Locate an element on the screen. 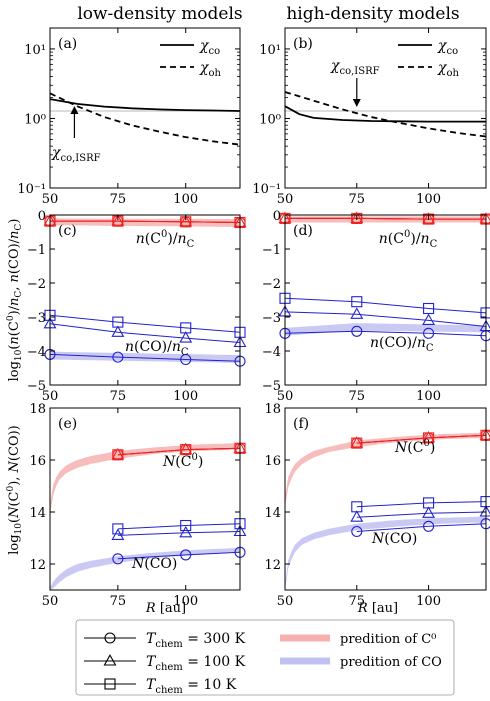 This screenshot has width=490, height=701. label-c0-abundance: n(C0)/nC is located at coordinates (165, 239).